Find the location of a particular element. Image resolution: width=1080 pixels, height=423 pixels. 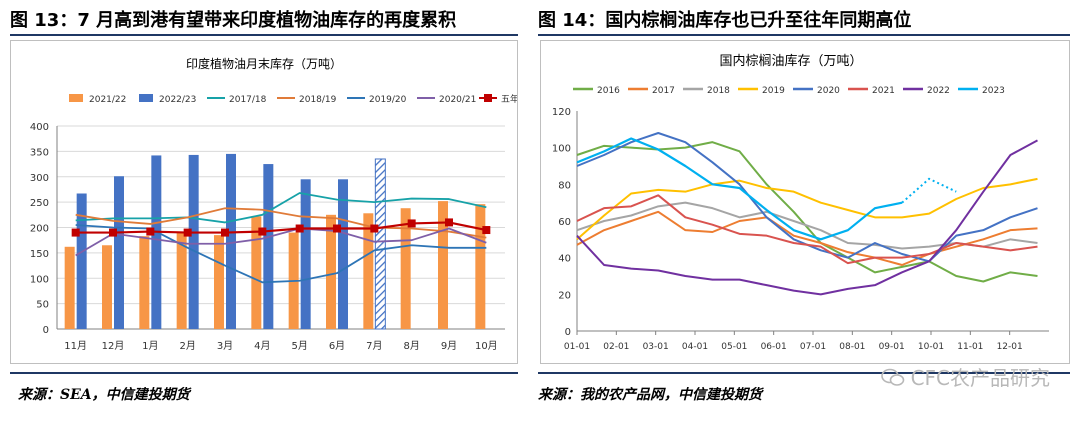

legend-label-2021: 2021 is located at coordinates (883, 91).